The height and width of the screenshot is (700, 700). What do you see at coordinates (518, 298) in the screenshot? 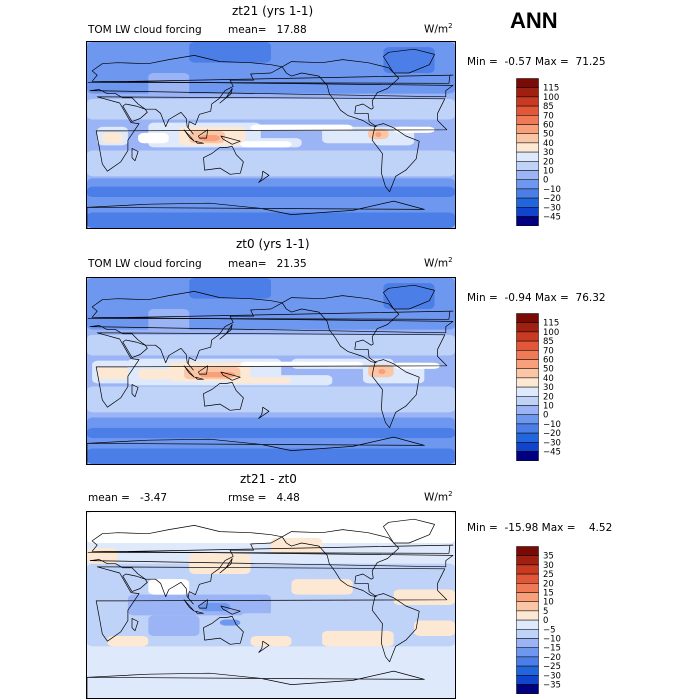
I see `panel-2-min-value: -0.94` at bounding box center [518, 298].